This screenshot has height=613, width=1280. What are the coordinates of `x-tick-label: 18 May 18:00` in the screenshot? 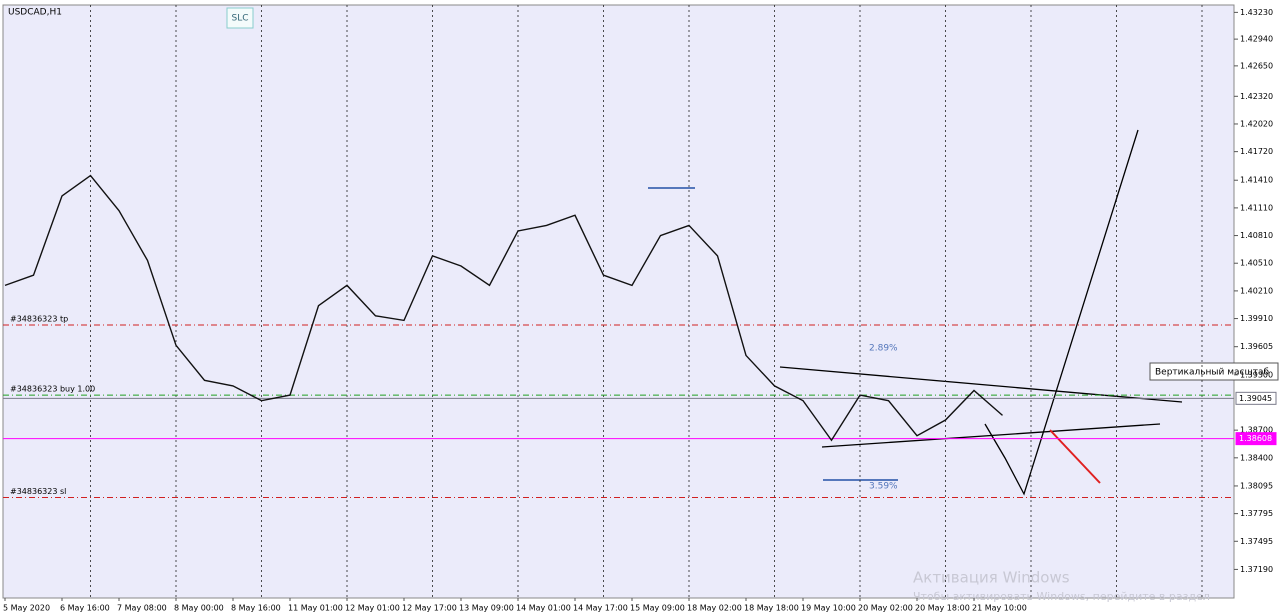 It's located at (771, 608).